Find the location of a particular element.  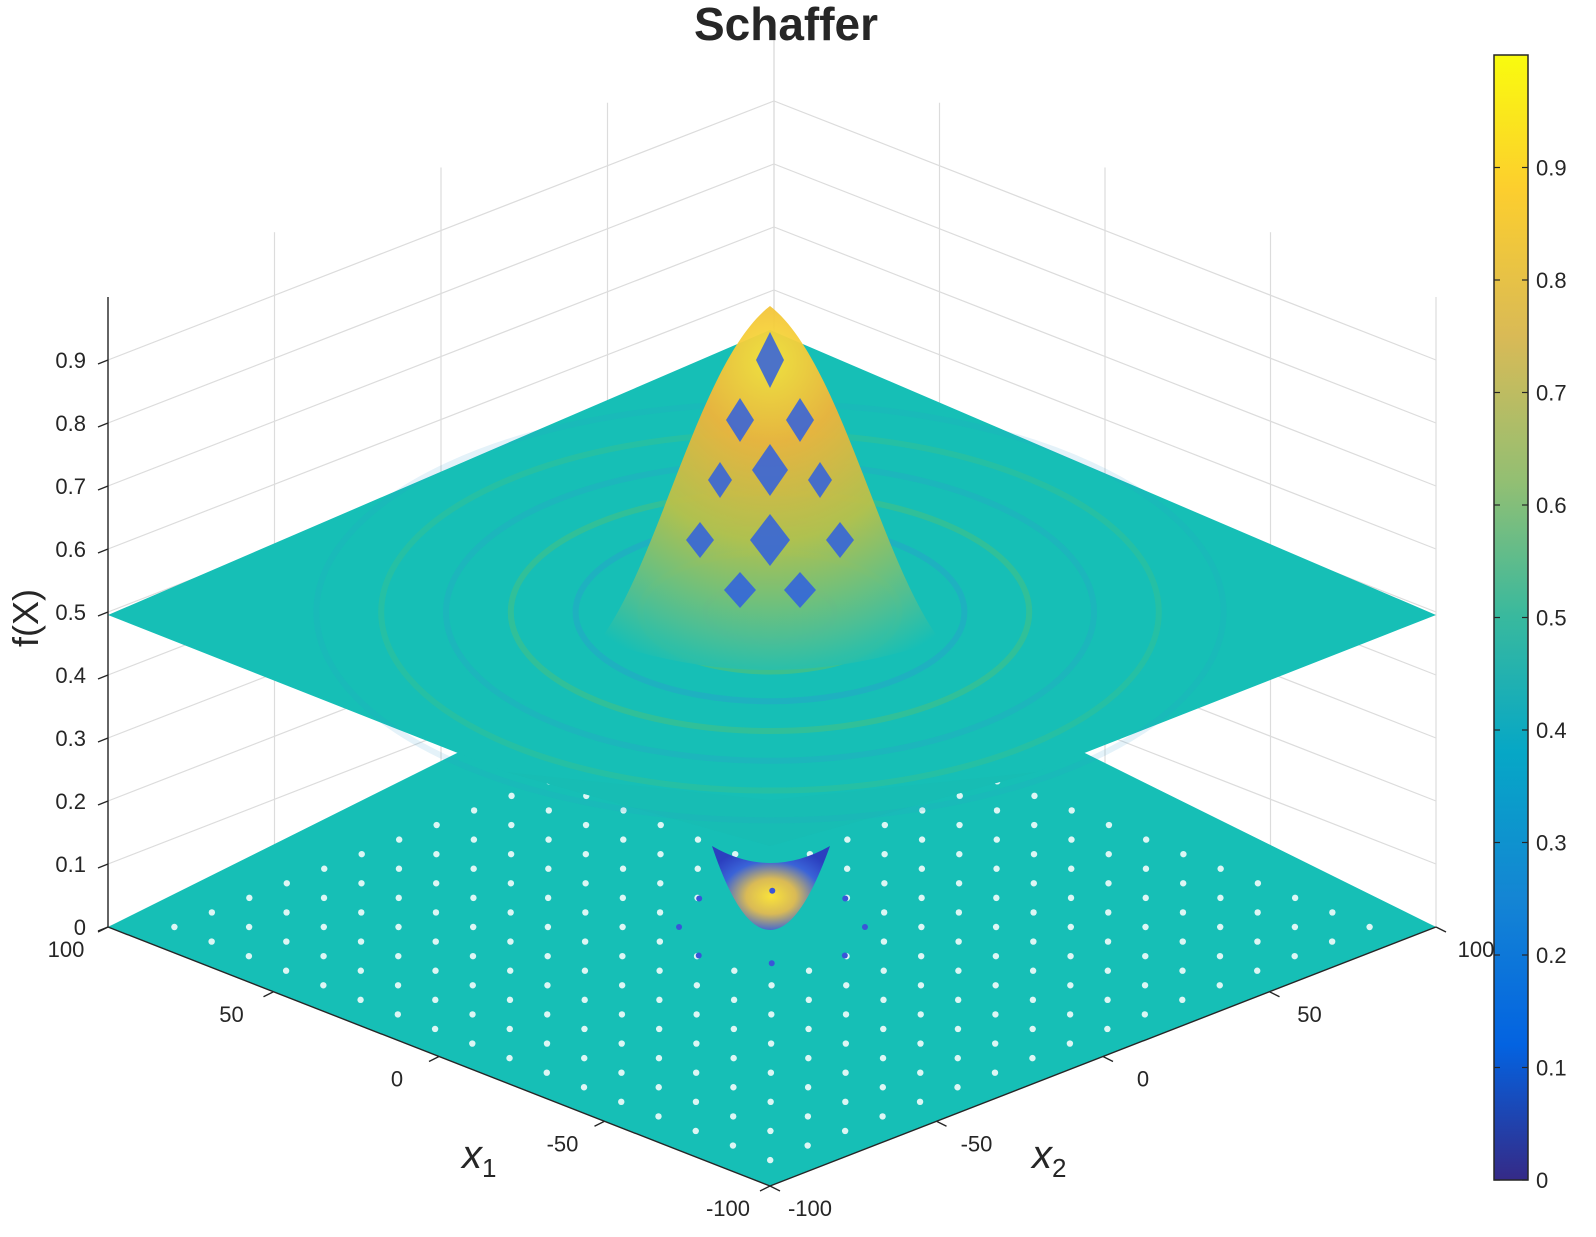

colorbar-tick-label: 0.2 is located at coordinates (1551, 955).